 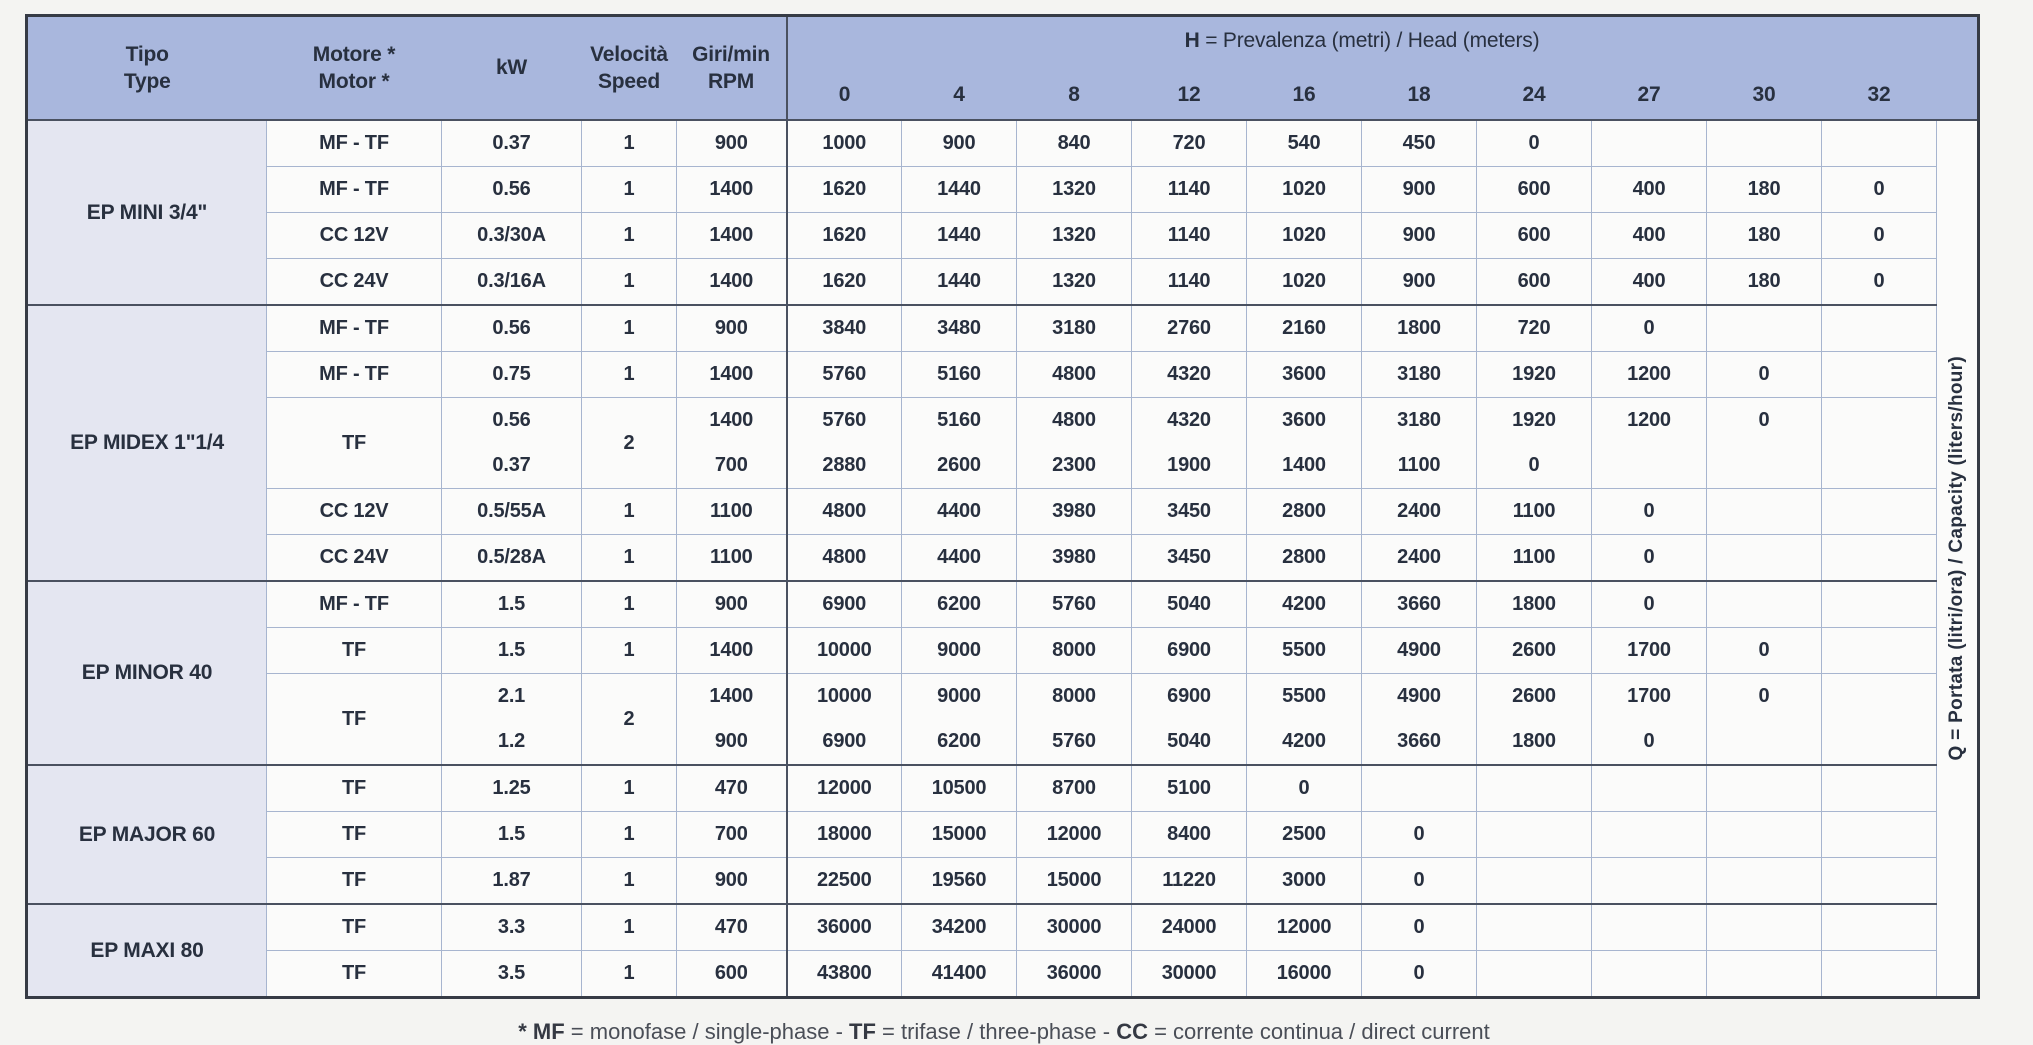 I want to click on footnote-cc-bold: CC, so click(x=1132, y=1031).